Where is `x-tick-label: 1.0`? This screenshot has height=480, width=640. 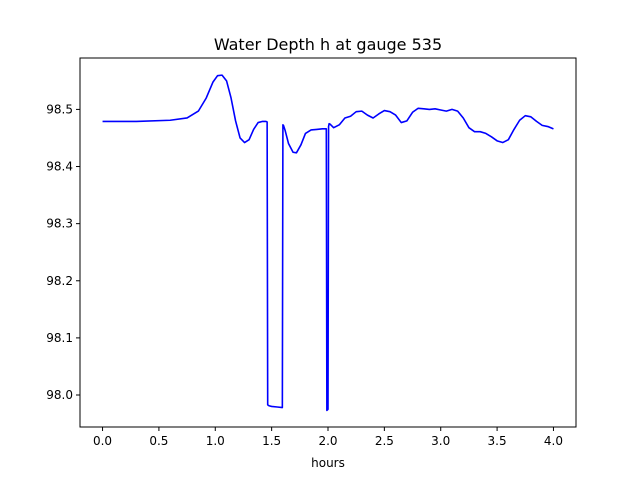 x-tick-label: 1.0 is located at coordinates (215, 441).